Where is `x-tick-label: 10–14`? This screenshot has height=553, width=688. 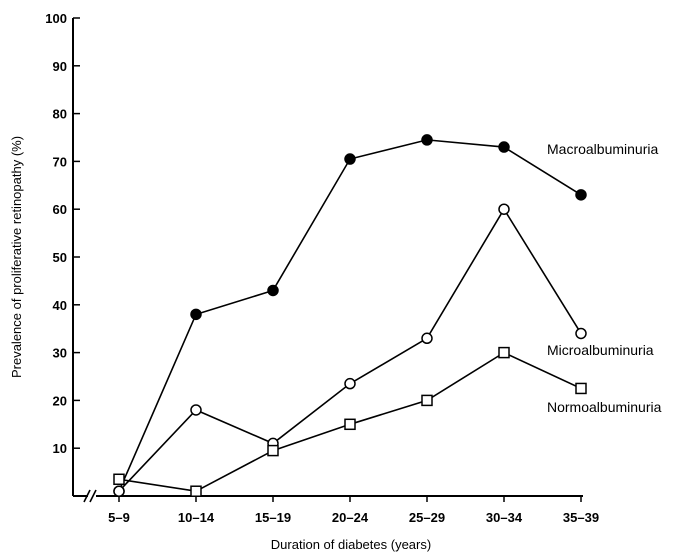 x-tick-label: 10–14 is located at coordinates (196, 517).